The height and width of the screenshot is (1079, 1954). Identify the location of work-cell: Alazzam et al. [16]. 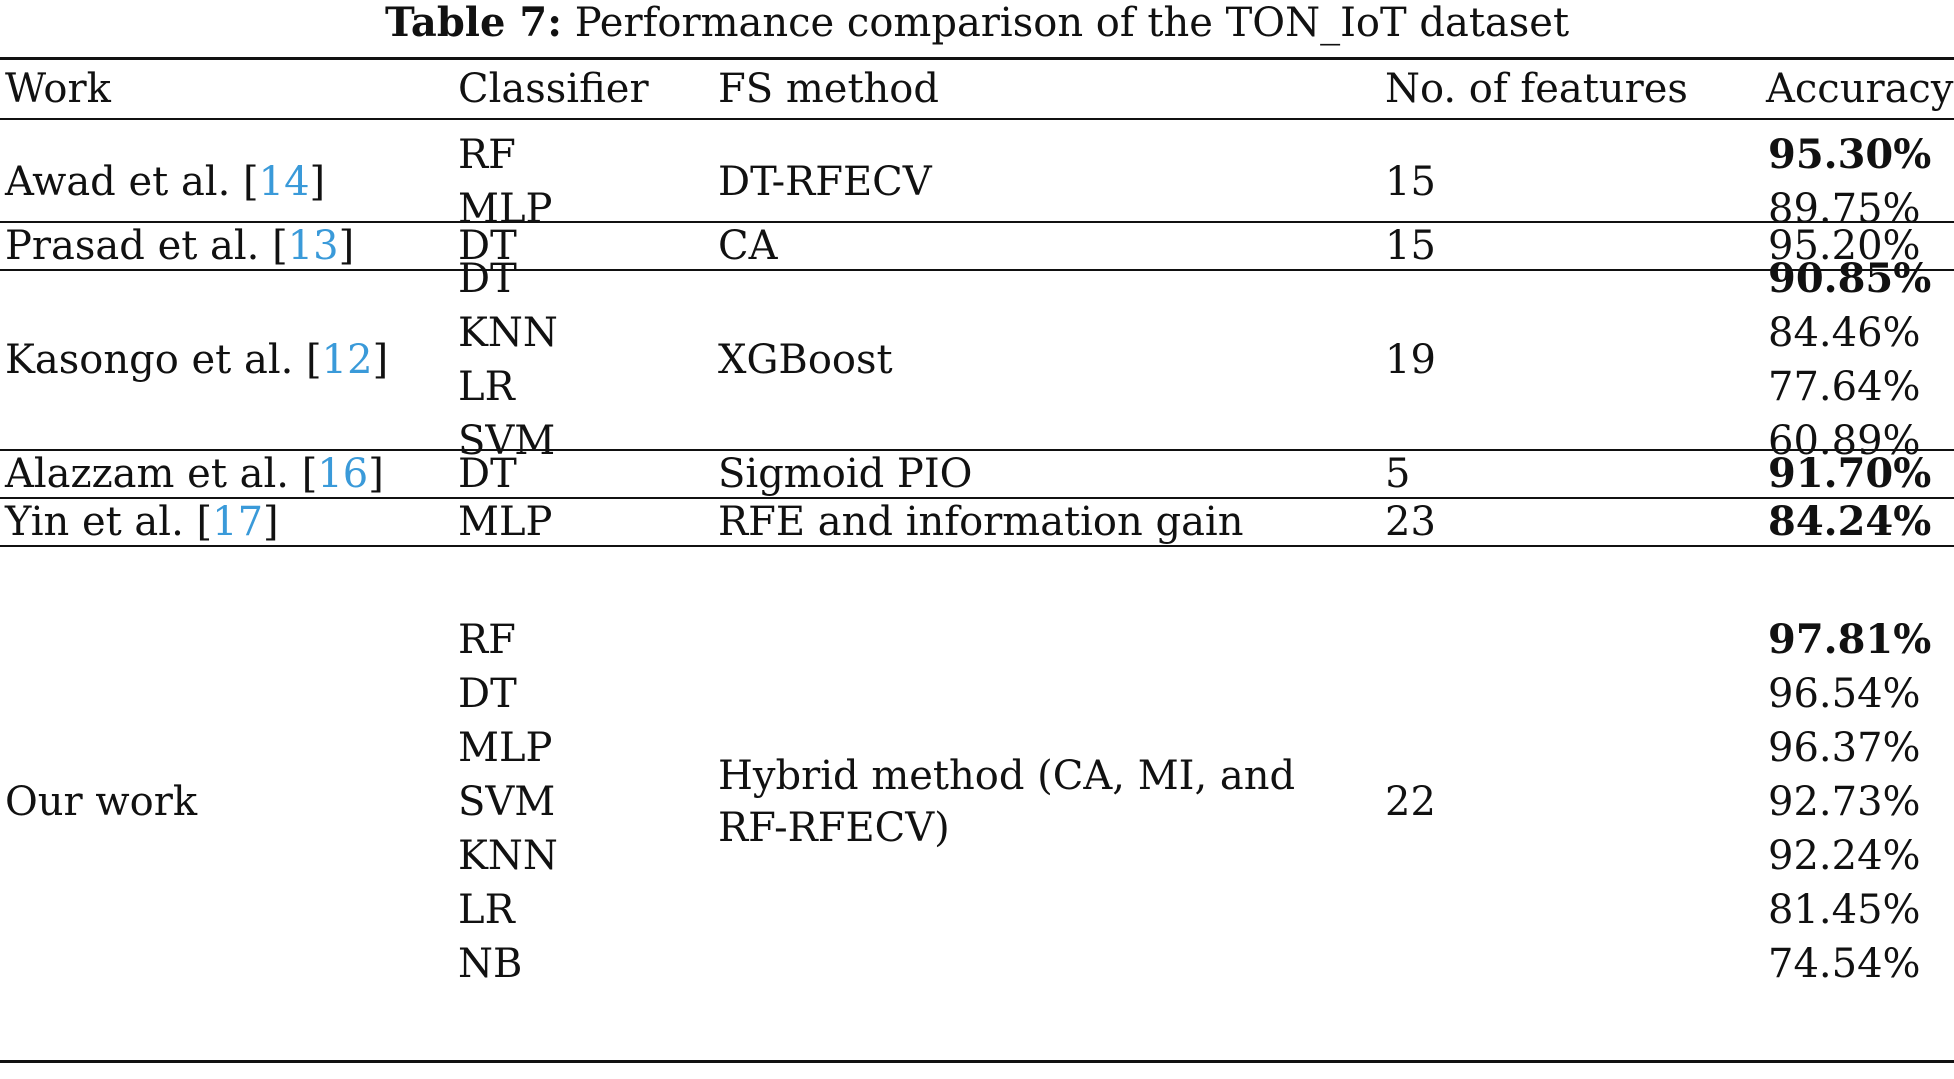
(194, 473).